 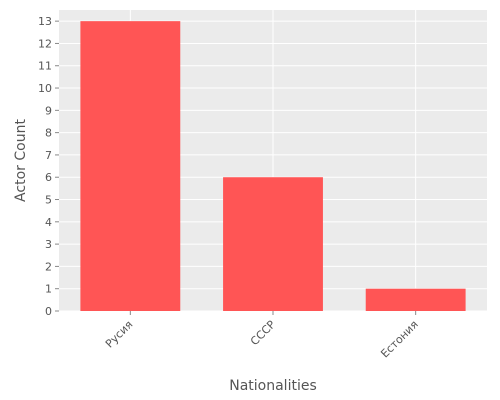 What do you see at coordinates (48, 200) in the screenshot?
I see `y-tick-label: 5` at bounding box center [48, 200].